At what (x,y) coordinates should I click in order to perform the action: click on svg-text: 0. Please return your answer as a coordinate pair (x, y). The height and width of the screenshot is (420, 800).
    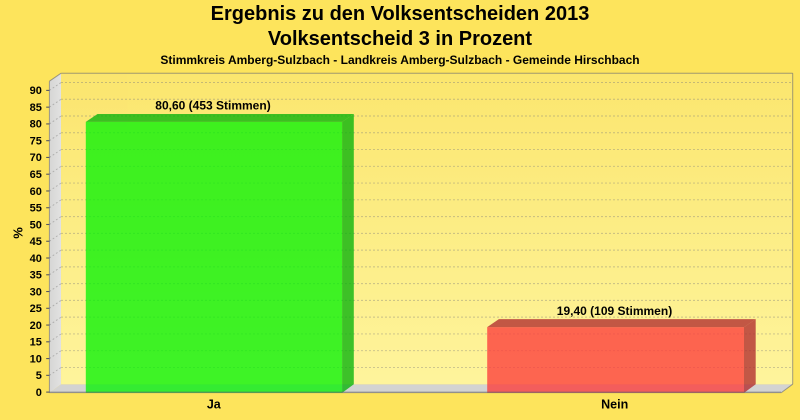
    Looking at the image, I should click on (39, 393).